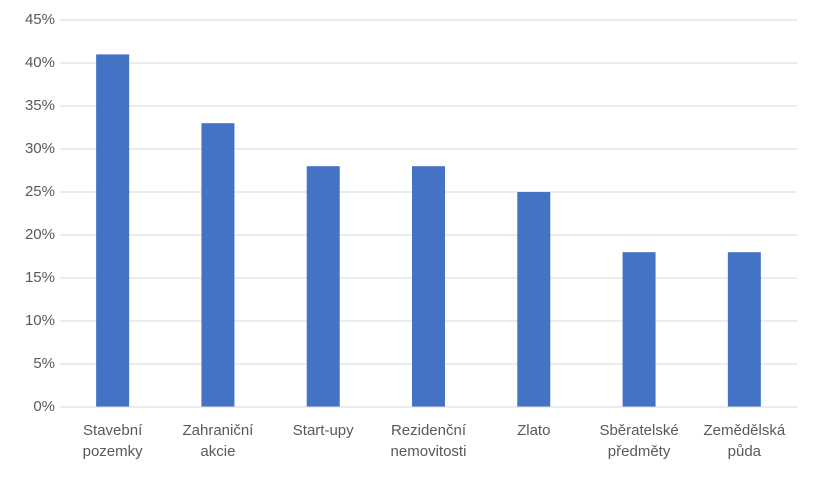  Describe the element at coordinates (428, 441) in the screenshot. I see `x-tick-label: Rezidenční nemovitosti` at that location.